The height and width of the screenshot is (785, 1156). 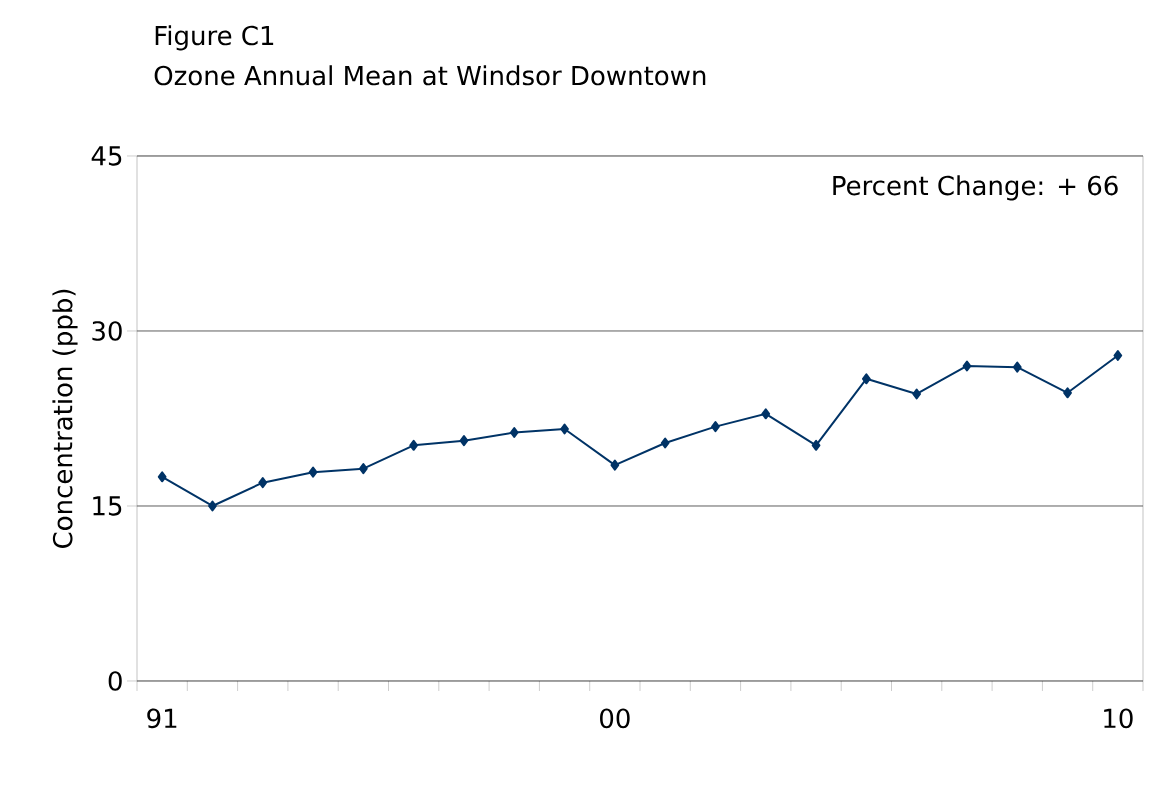 What do you see at coordinates (214, 38) in the screenshot?
I see `chart-title: Figure C1` at bounding box center [214, 38].